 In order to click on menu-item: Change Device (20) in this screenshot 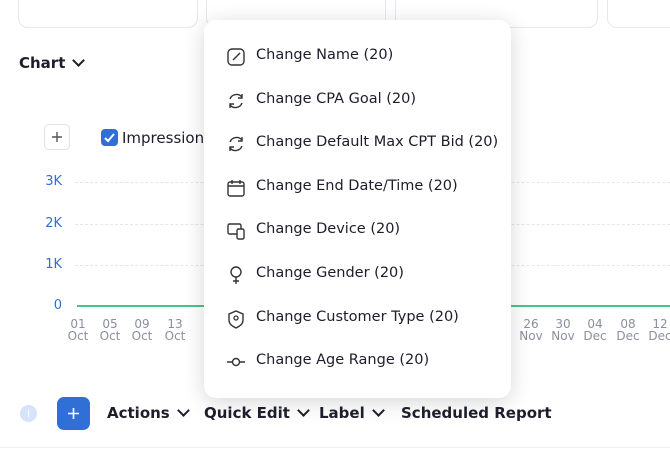, I will do `click(357, 231)`.